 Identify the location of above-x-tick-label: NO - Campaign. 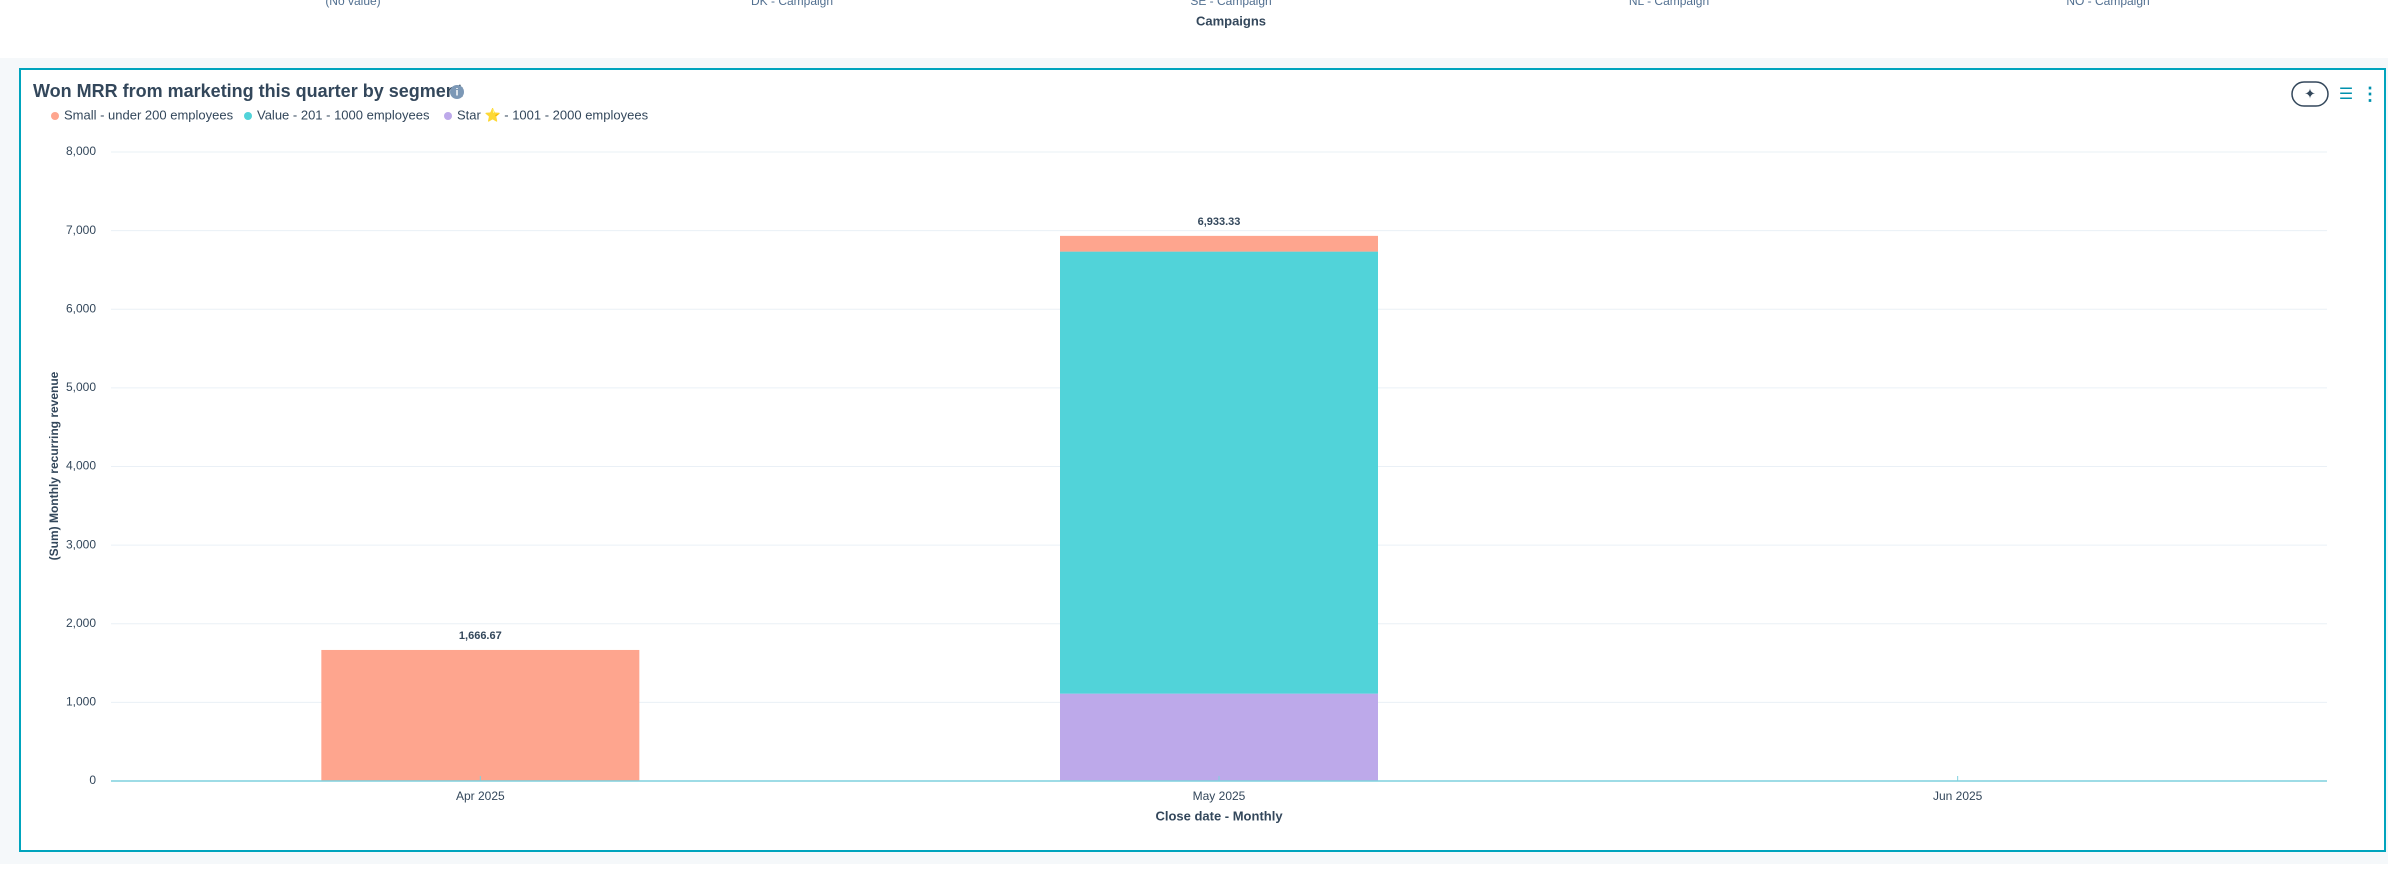
(2107, 4).